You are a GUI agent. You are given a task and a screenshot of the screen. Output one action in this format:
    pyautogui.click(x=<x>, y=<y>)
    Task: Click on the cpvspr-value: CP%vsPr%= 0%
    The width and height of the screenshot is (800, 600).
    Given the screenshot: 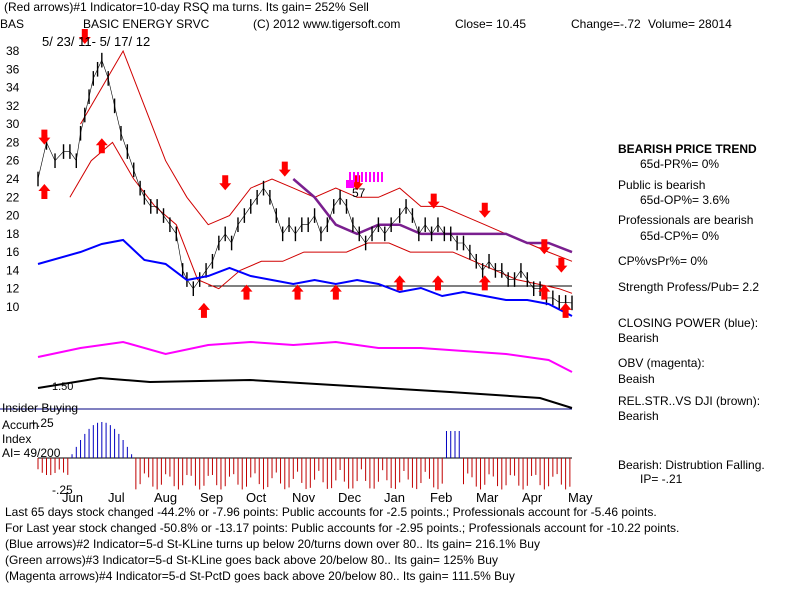 What is the action you would take?
    pyautogui.click(x=663, y=261)
    